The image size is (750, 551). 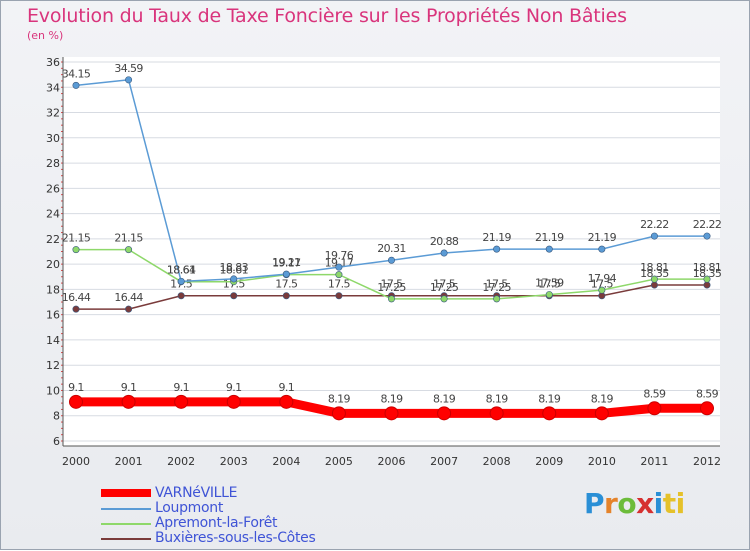 I want to click on data-label: 21.15, so click(x=76, y=238).